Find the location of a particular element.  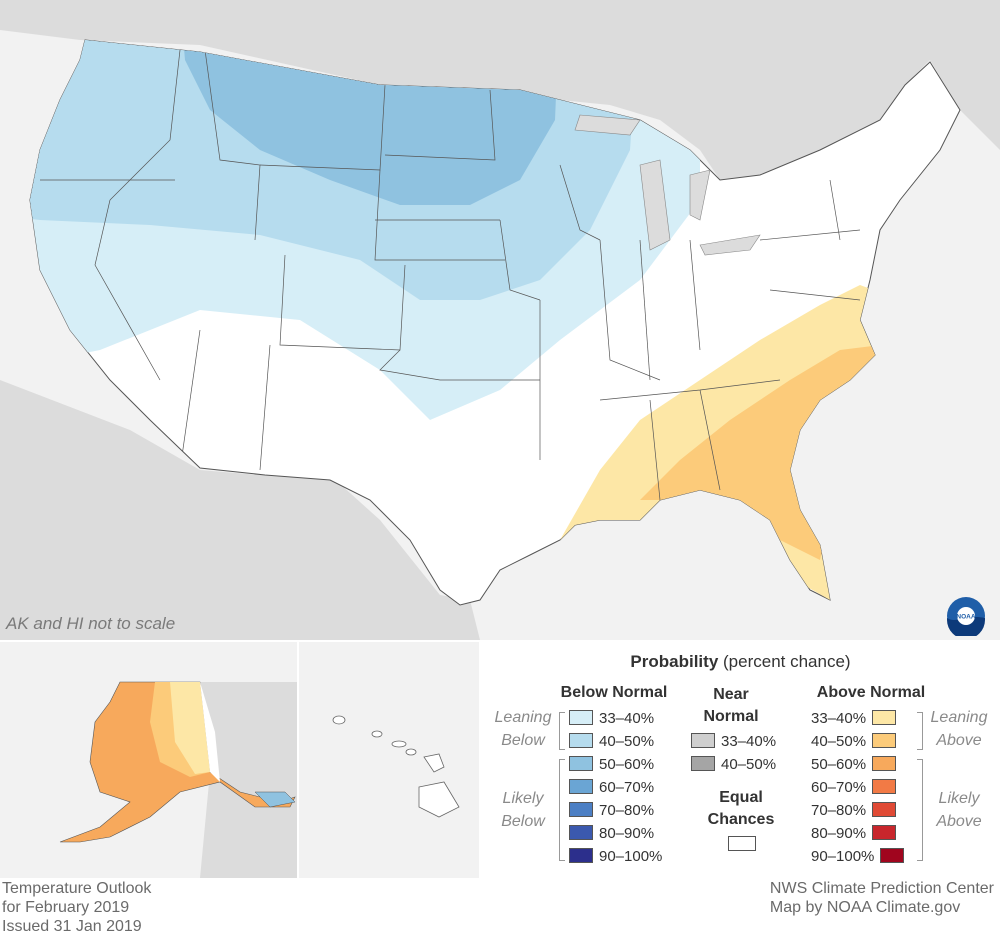

above-normal-legend-row: 33–40% is located at coordinates (854, 720).